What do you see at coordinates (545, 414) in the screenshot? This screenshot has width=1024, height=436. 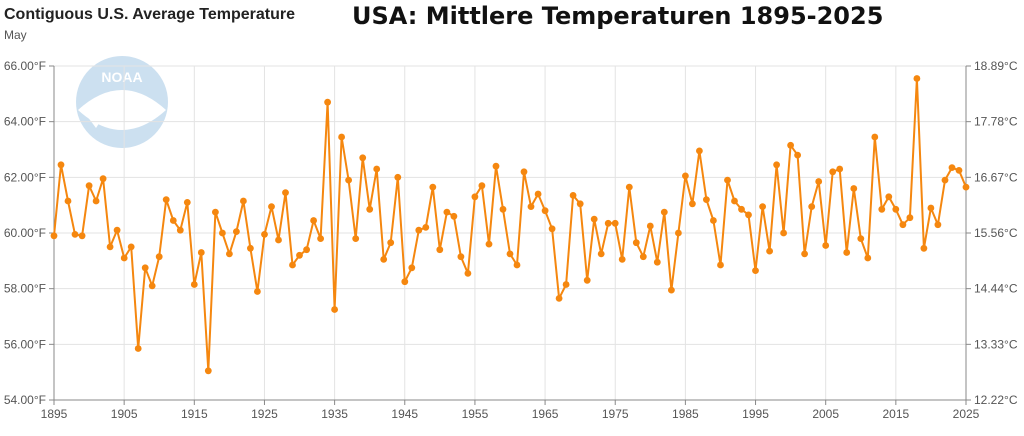 I see `x-tick-label: 1965` at bounding box center [545, 414].